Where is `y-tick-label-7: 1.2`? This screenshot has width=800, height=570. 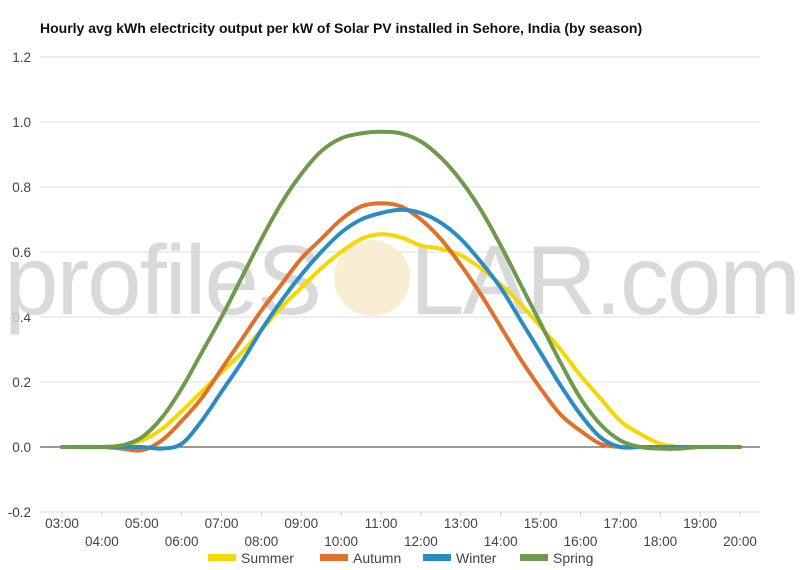 y-tick-label-7: 1.2 is located at coordinates (21, 57).